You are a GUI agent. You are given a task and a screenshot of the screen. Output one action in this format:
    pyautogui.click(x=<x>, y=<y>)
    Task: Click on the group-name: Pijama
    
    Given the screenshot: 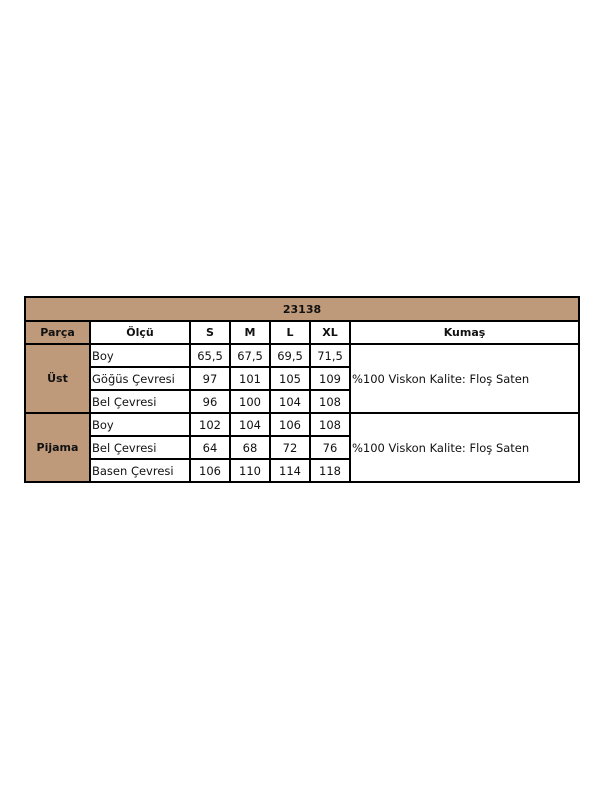 What is the action you would take?
    pyautogui.click(x=57, y=447)
    